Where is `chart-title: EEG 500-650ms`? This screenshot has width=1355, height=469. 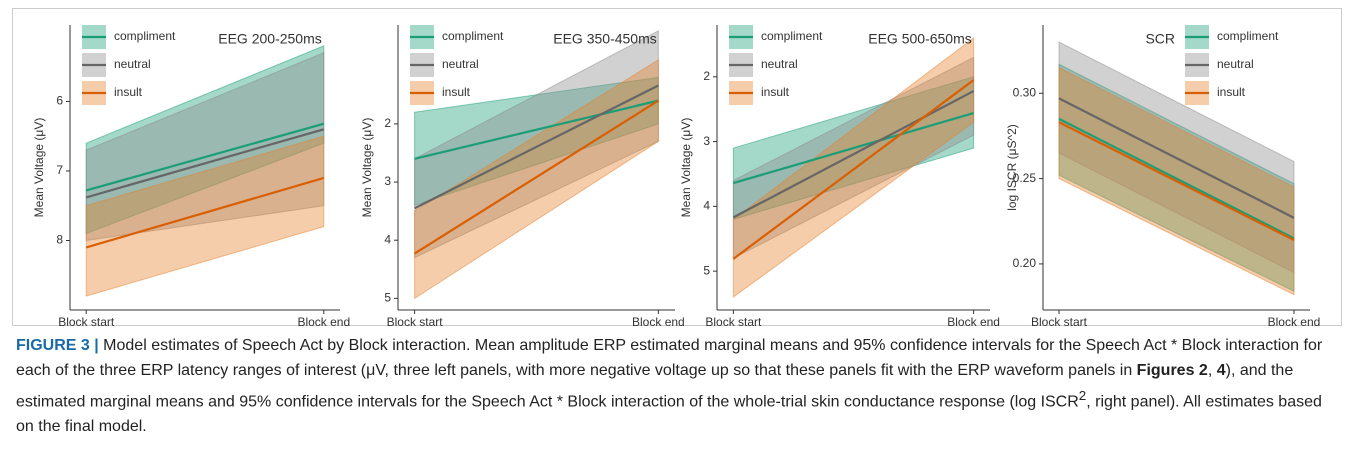 chart-title: EEG 500-650ms is located at coordinates (920, 39).